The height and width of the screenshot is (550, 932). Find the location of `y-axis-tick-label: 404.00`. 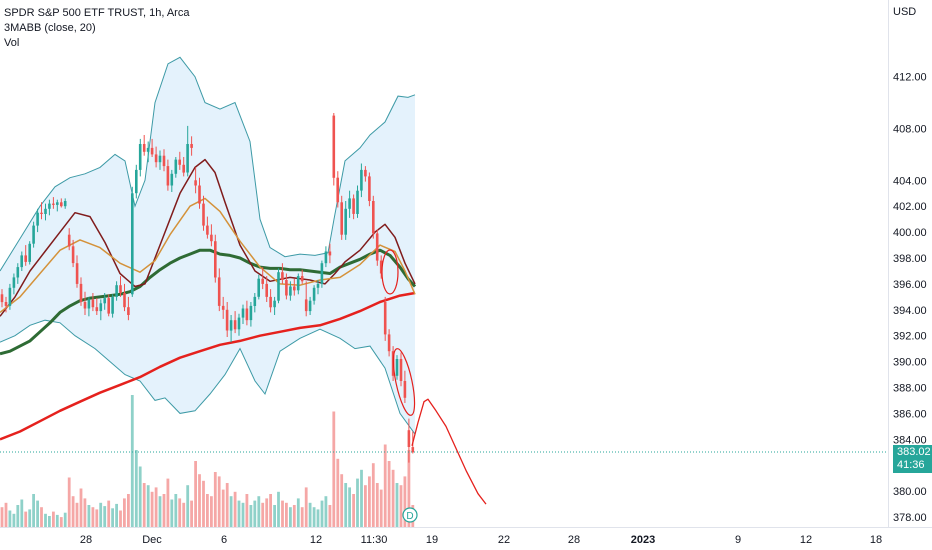

y-axis-tick-label: 404.00 is located at coordinates (910, 181).